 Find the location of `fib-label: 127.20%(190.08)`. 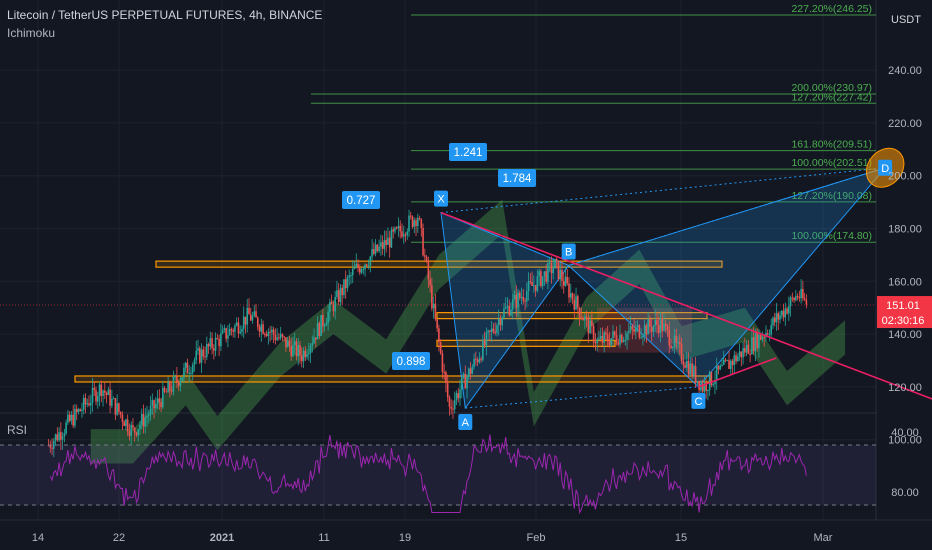

fib-label: 127.20%(190.08) is located at coordinates (831, 196).